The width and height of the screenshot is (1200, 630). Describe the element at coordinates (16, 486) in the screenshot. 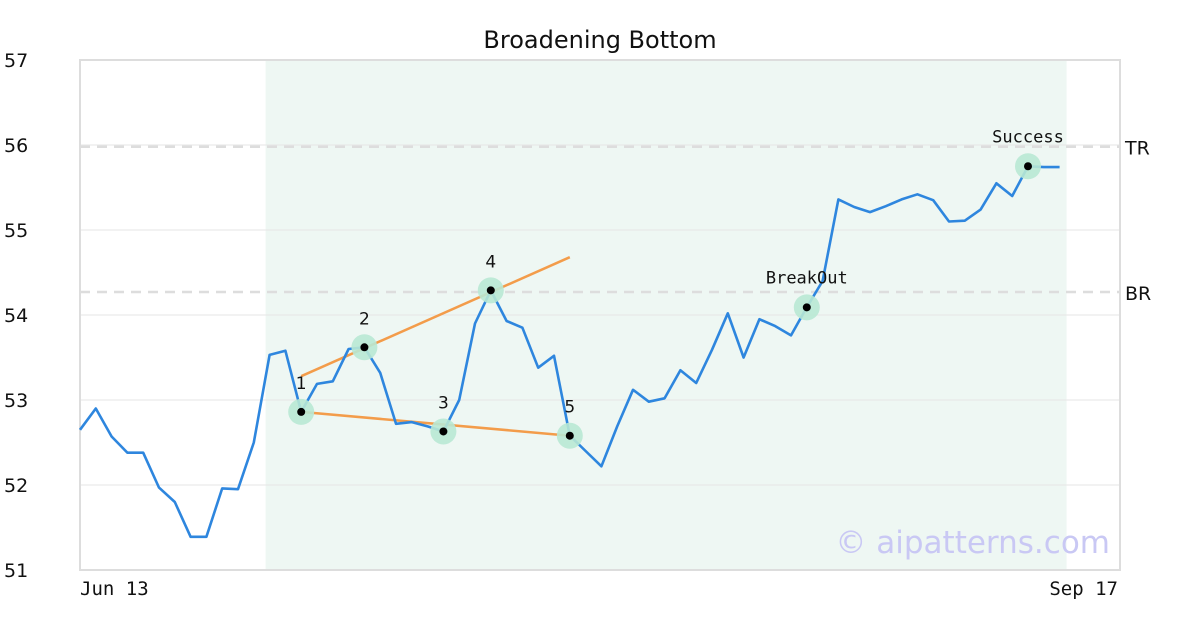

I see `y-tick-label: 52` at that location.